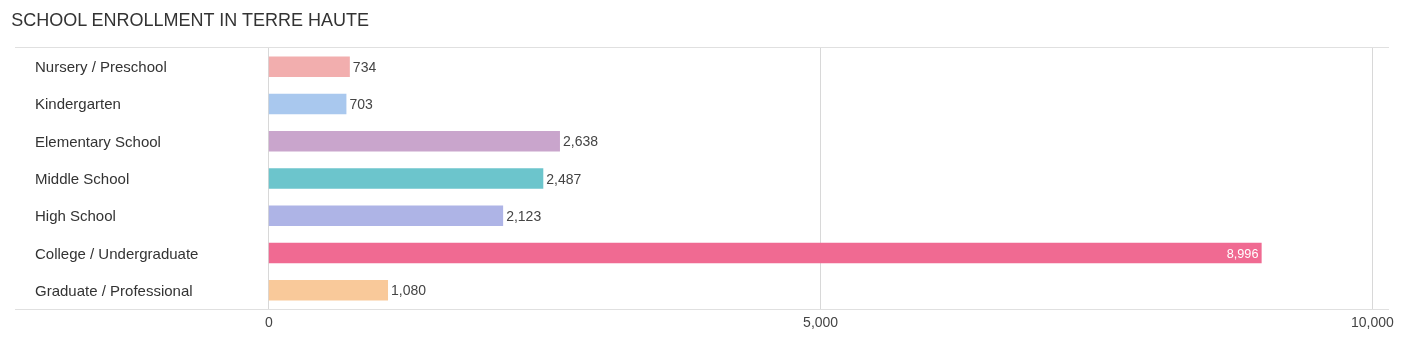  I want to click on x-tick-label: 10,000, so click(1373, 321).